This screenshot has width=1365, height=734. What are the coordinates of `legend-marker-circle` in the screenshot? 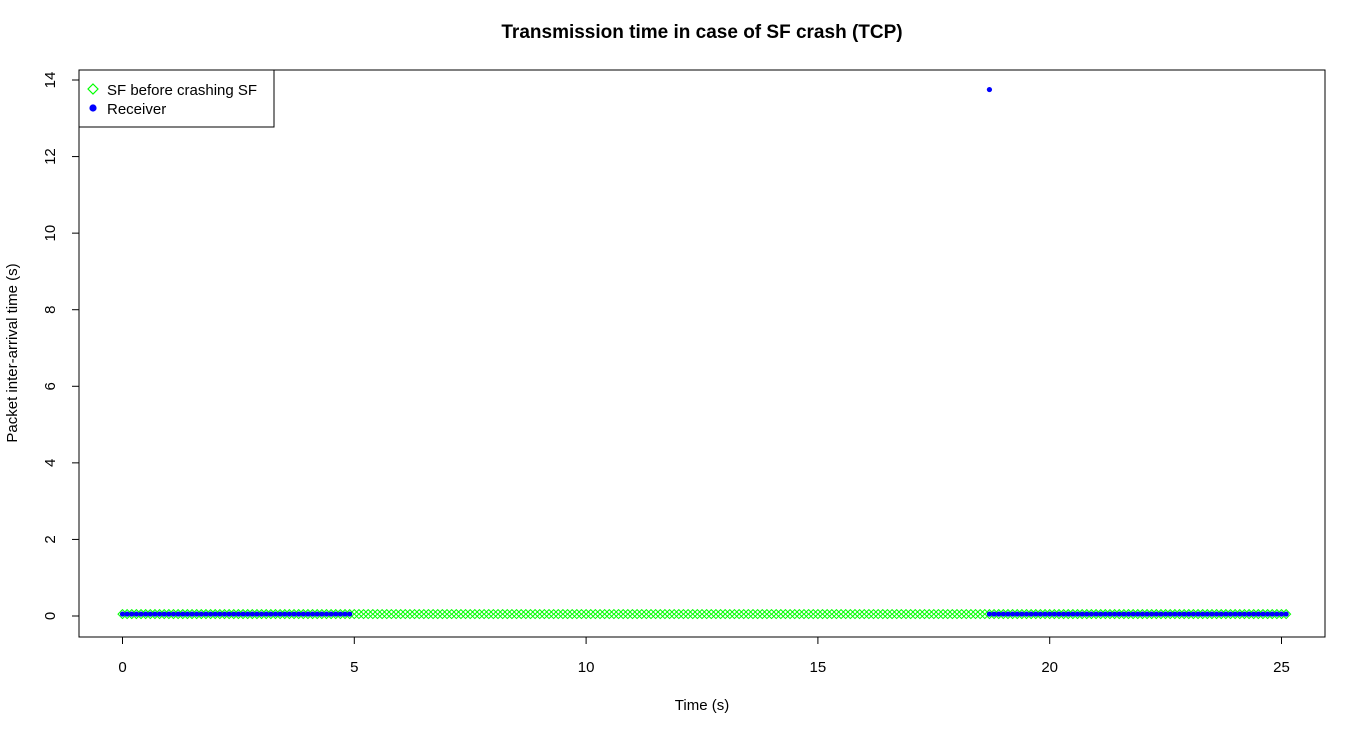 It's located at (93, 108).